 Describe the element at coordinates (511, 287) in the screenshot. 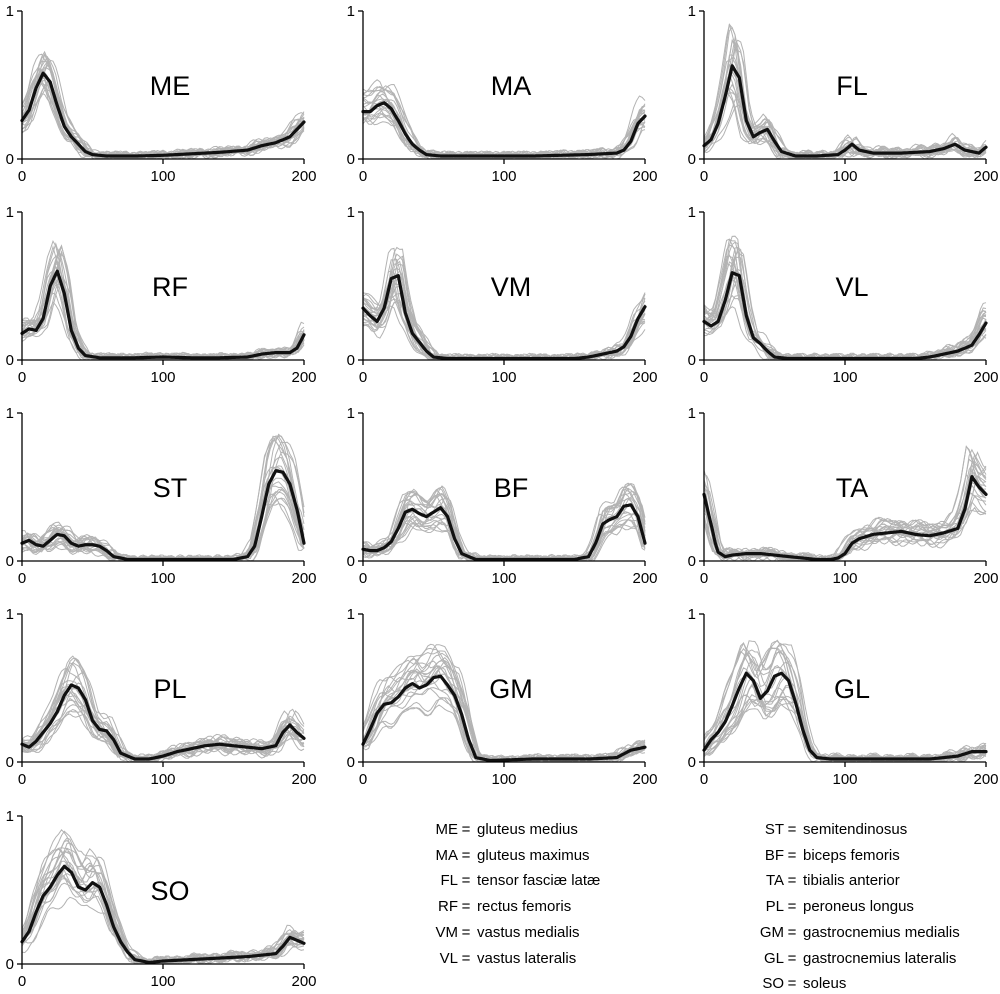

I see `panel-title-vm: VM` at that location.